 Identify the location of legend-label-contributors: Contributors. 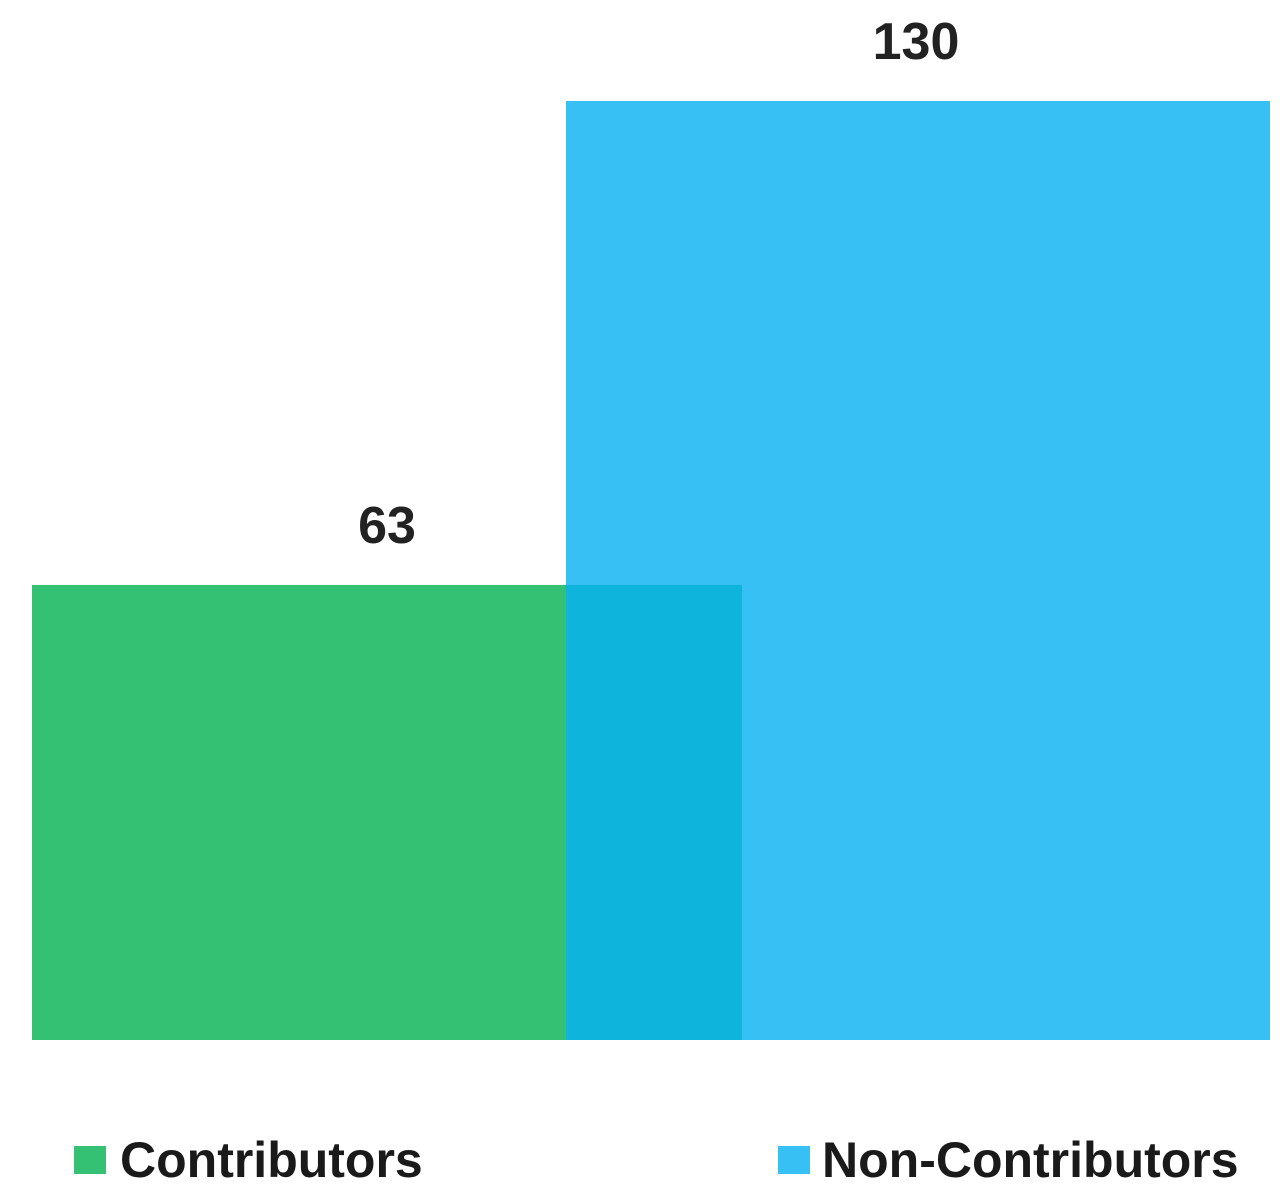
(271, 1160).